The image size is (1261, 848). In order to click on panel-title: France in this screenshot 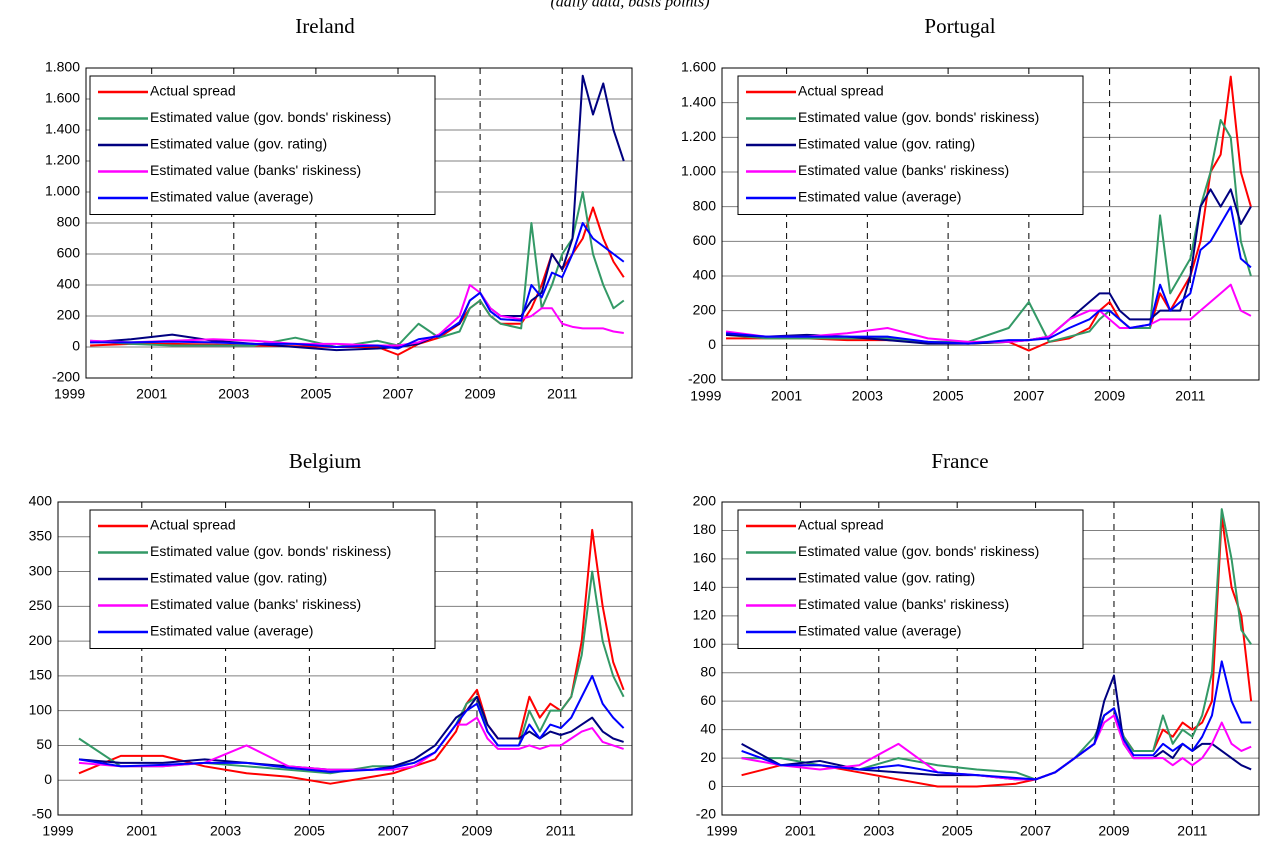, I will do `click(959, 461)`.